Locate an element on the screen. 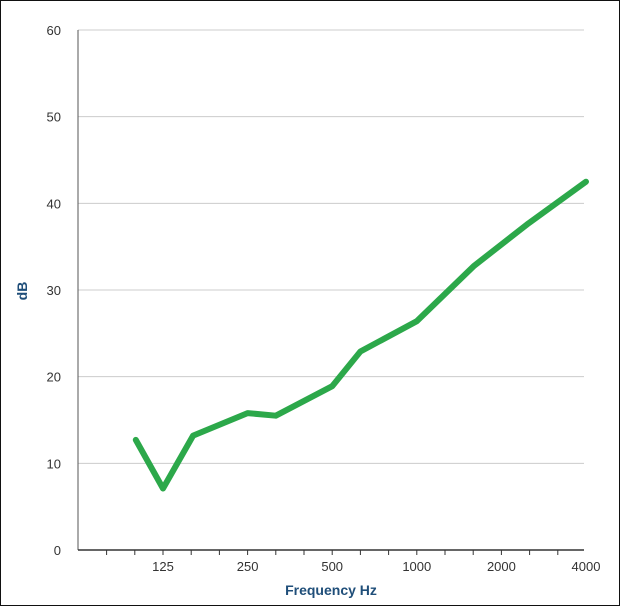  y-tick-label: 30 is located at coordinates (54, 290).